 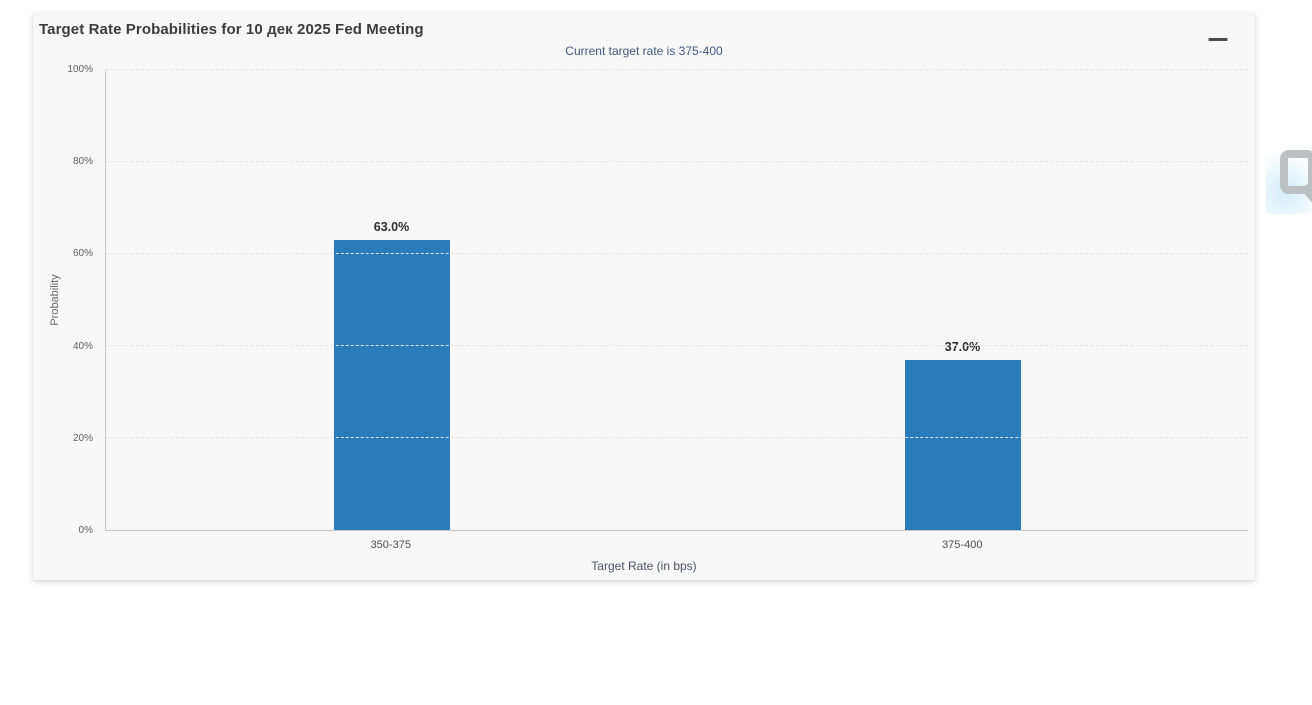 What do you see at coordinates (82, 162) in the screenshot?
I see `y-tick-label: 80%` at bounding box center [82, 162].